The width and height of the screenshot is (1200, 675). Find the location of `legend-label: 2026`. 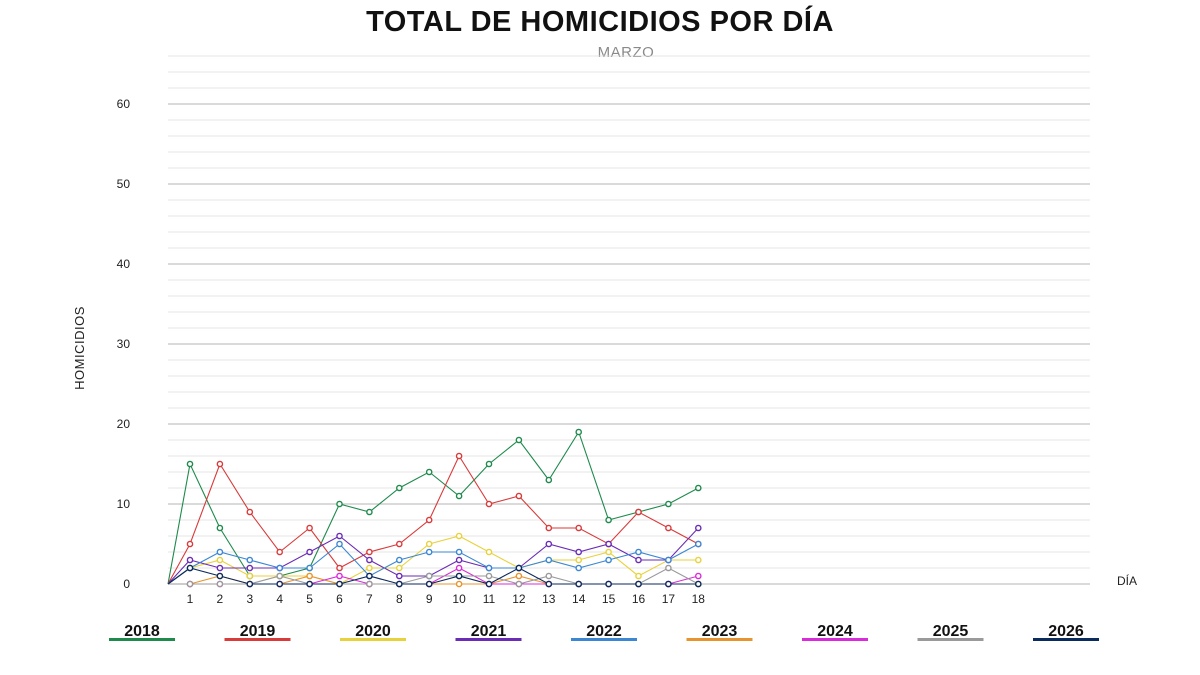

legend-label: 2026 is located at coordinates (1066, 631).